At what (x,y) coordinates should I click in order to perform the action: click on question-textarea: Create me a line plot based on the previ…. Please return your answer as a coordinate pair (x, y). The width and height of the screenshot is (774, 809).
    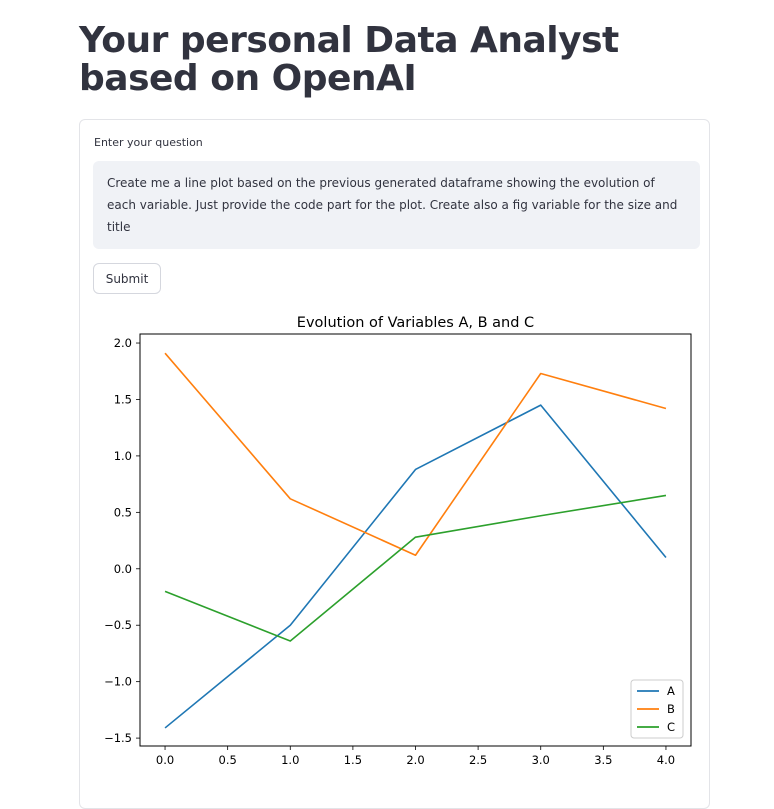
    Looking at the image, I should click on (396, 205).